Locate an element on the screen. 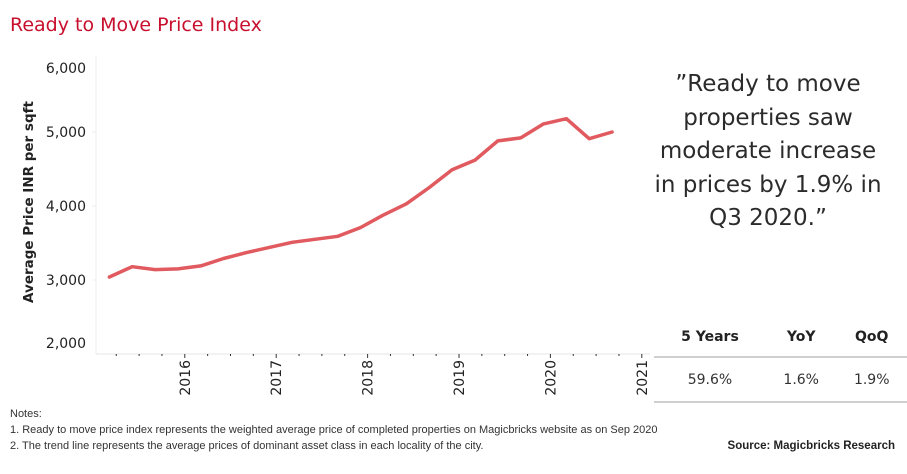  data-point: Q3 2019: 4920 is located at coordinates (521, 138).